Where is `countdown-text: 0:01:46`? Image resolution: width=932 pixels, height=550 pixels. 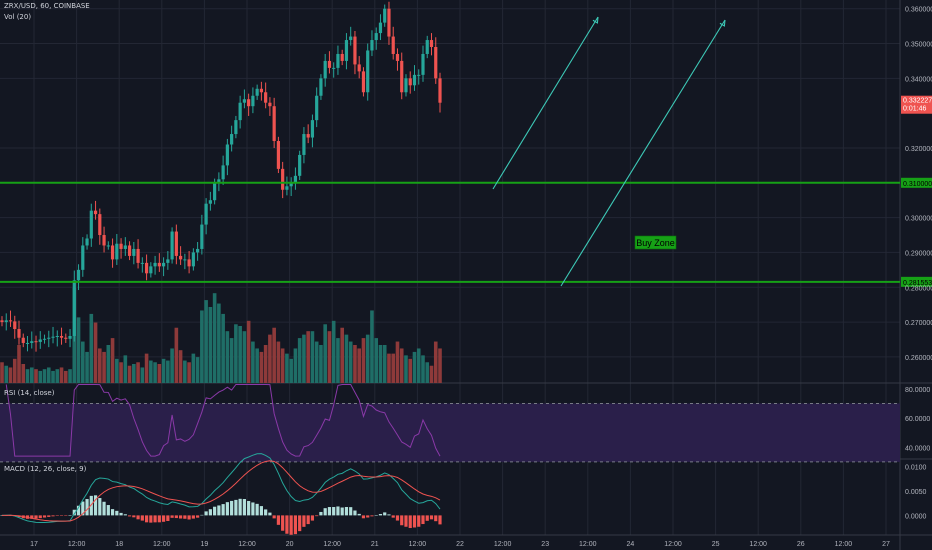 countdown-text: 0:01:46 is located at coordinates (914, 109).